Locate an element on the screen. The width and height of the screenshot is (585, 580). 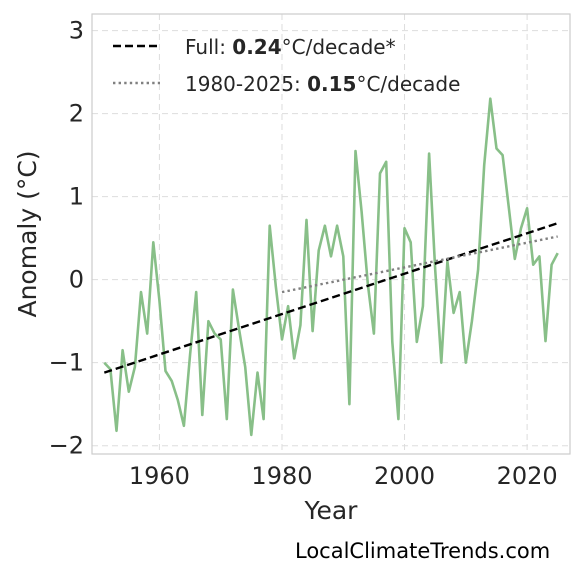
x-ticks: 1960 1980 2000 2020 is located at coordinates (343, 476).